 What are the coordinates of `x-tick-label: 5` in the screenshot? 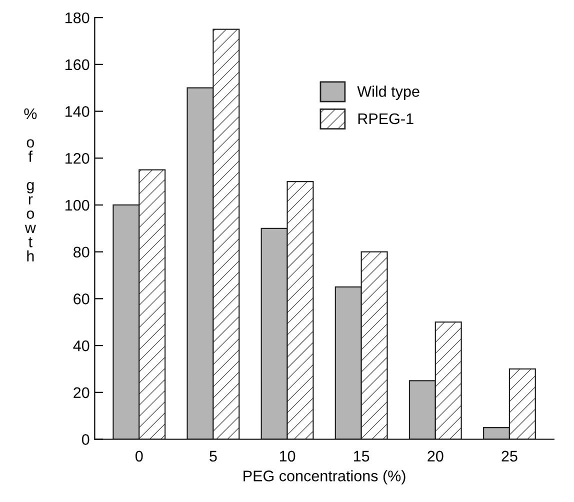 It's located at (213, 456).